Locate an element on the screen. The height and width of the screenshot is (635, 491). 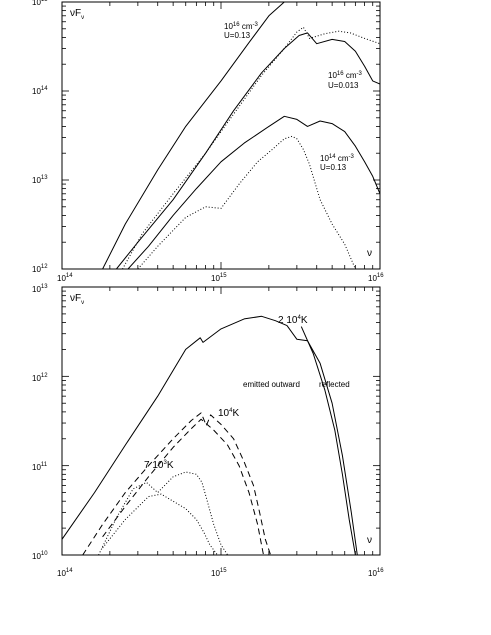
bottom-ytick-label: 1010 is located at coordinates (40, 556).